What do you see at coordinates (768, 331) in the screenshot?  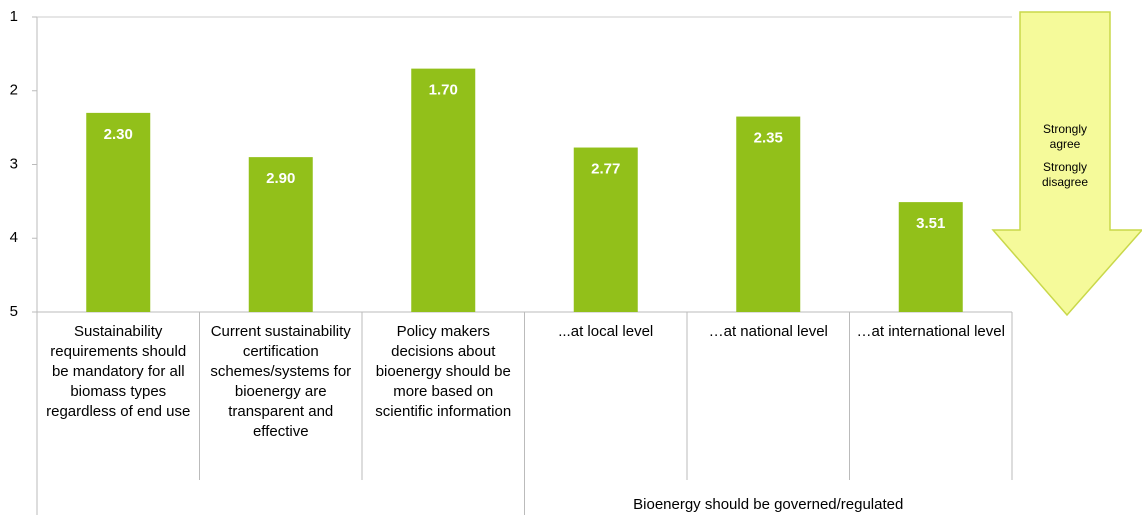 I see `x-tick-label: …at national level` at bounding box center [768, 331].